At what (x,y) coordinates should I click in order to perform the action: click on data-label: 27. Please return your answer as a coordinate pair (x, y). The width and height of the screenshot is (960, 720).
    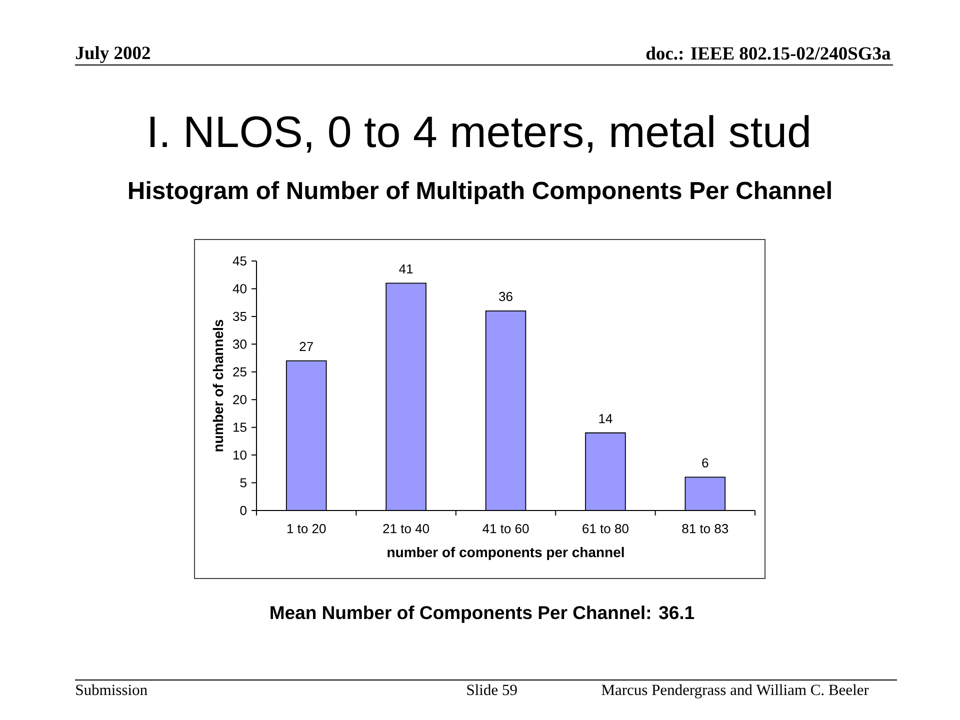
    Looking at the image, I should click on (306, 347).